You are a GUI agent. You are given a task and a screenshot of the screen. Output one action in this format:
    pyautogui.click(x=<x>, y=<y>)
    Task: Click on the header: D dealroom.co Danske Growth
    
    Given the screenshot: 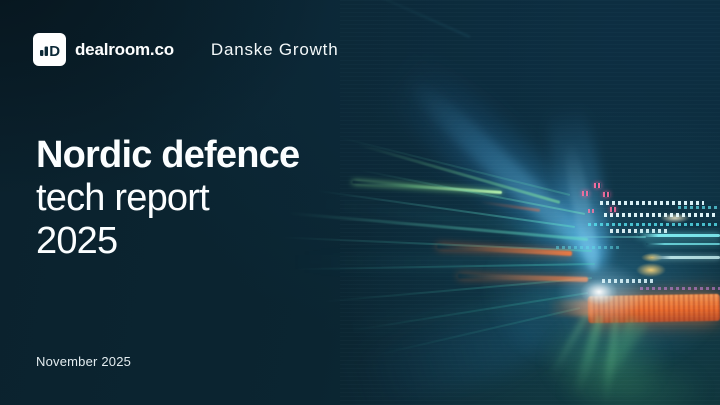 What is the action you would take?
    pyautogui.click(x=185, y=49)
    